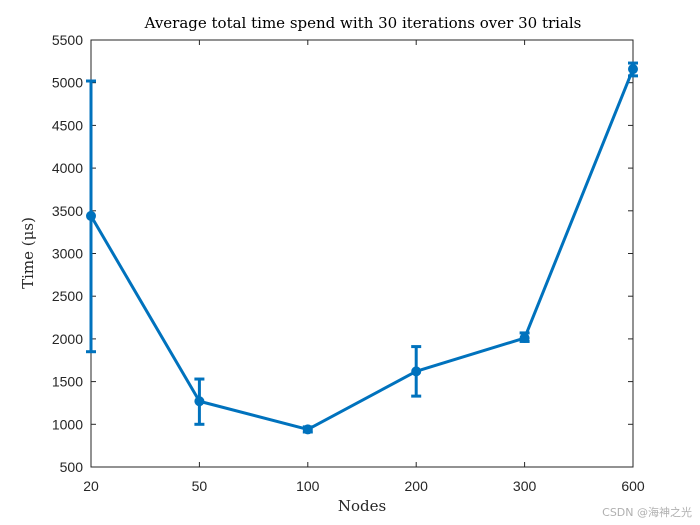  What do you see at coordinates (67, 296) in the screenshot?
I see `y-tick-label-2500: 2500` at bounding box center [67, 296].